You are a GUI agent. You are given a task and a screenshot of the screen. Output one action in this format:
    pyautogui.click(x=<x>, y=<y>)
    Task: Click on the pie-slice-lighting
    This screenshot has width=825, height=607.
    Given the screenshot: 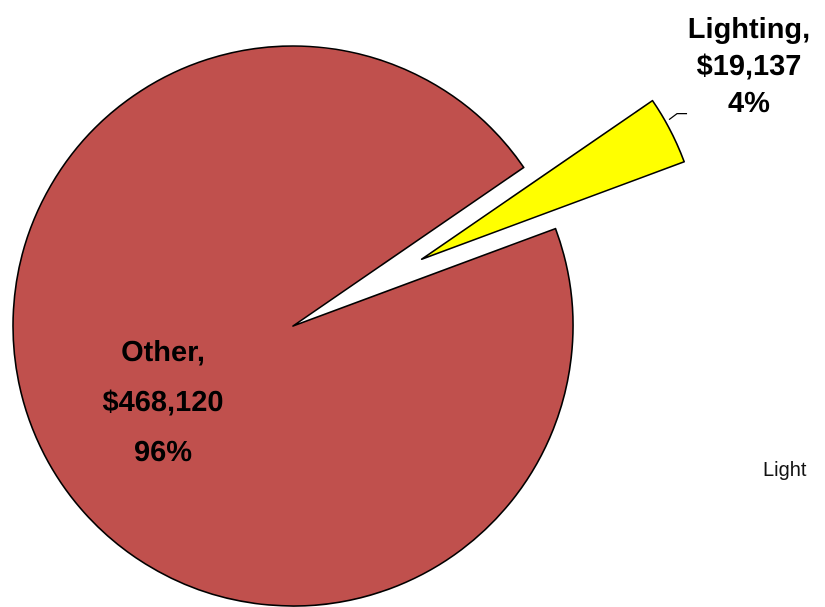 What is the action you would take?
    pyautogui.click(x=553, y=180)
    